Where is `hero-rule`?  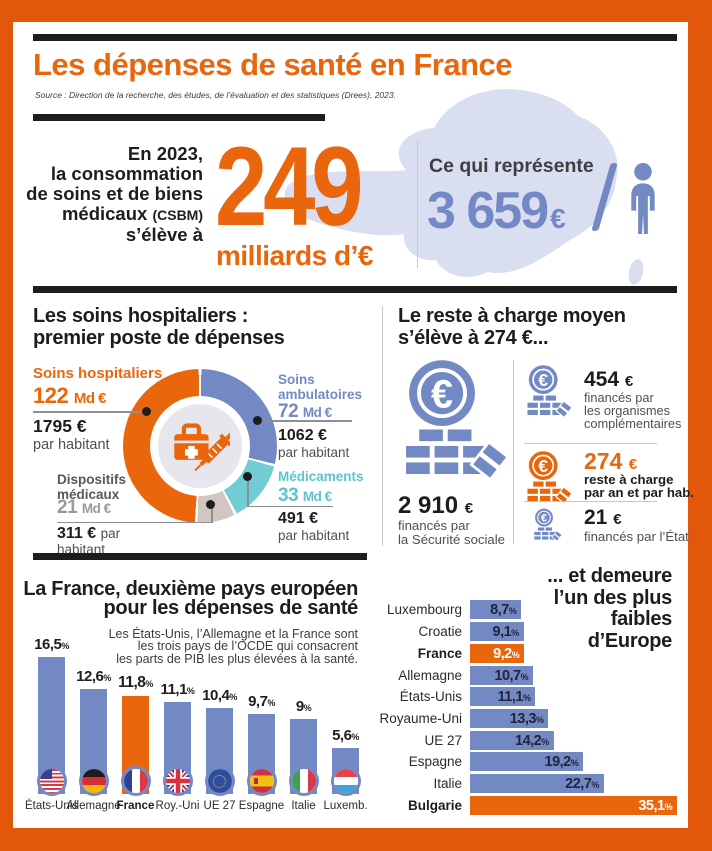
hero-rule is located at coordinates (179, 117).